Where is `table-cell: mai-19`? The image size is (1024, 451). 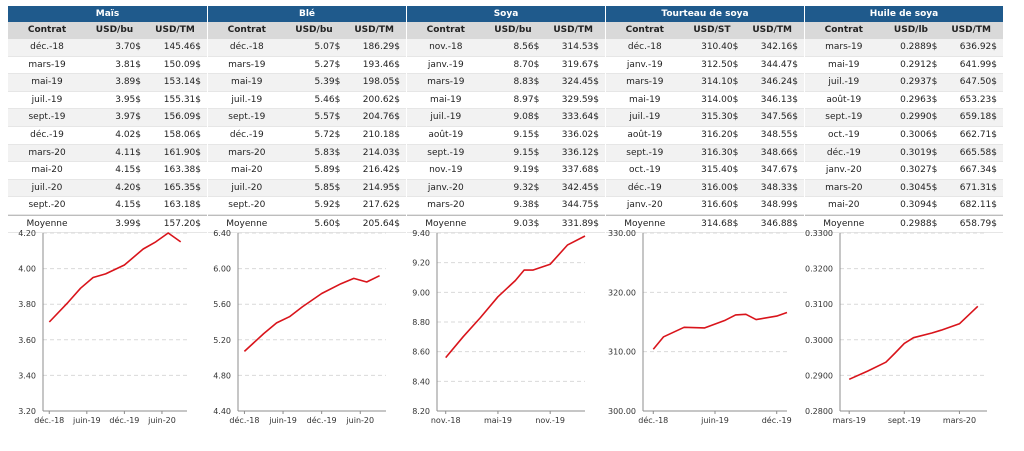 table-cell: mai-19 is located at coordinates (247, 82).